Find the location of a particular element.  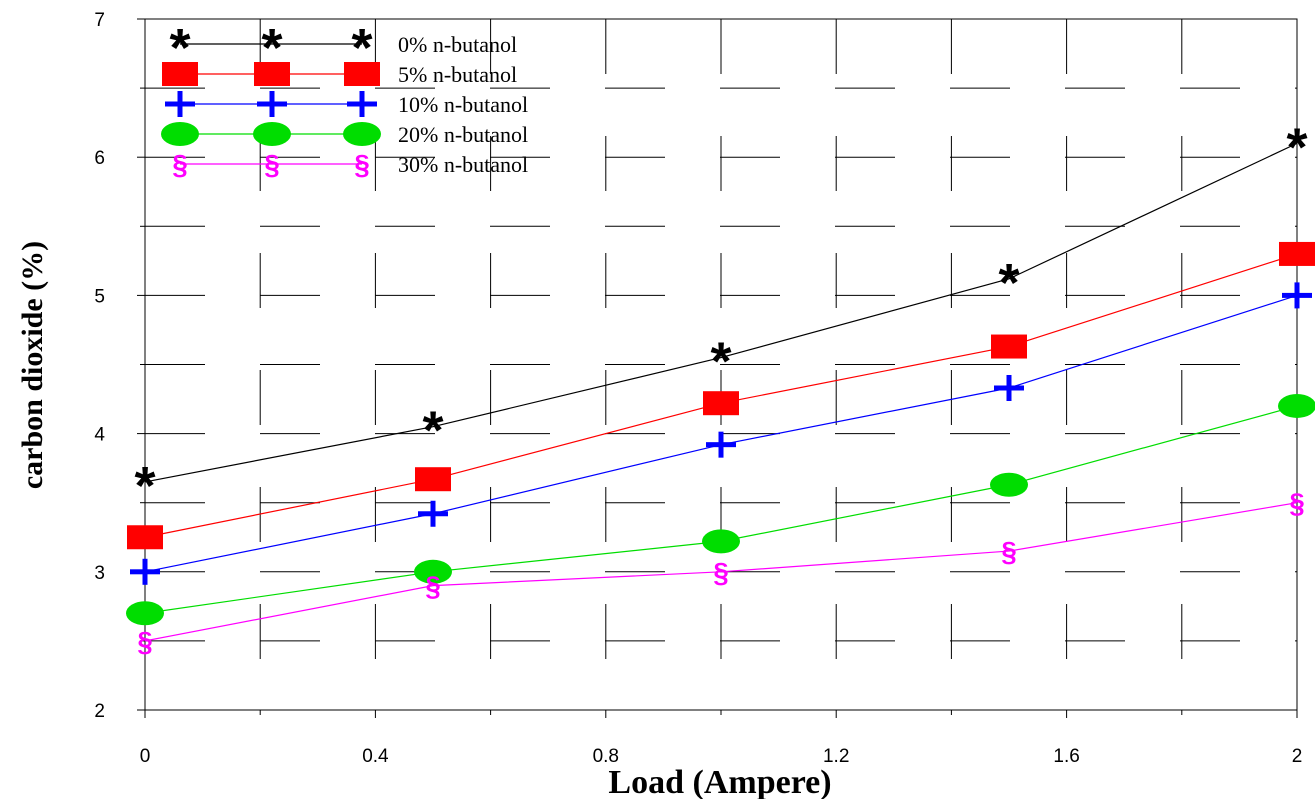

y-tick-label: 5 is located at coordinates (99, 296).